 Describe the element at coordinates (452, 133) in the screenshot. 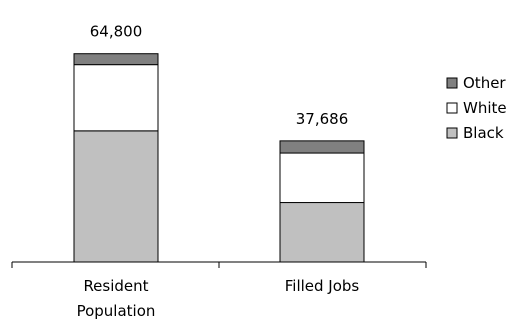

I see `legend-swatch-black` at that location.